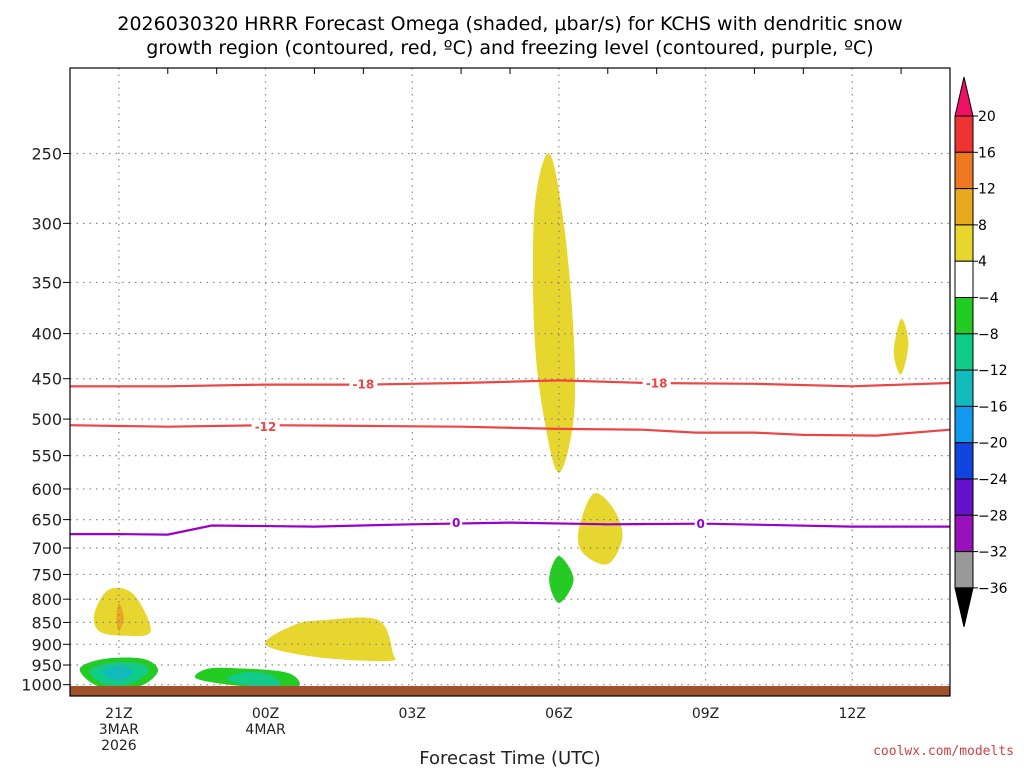 This screenshot has width=1024, height=768. I want to click on colorbar-label-0: 20, so click(987, 117).